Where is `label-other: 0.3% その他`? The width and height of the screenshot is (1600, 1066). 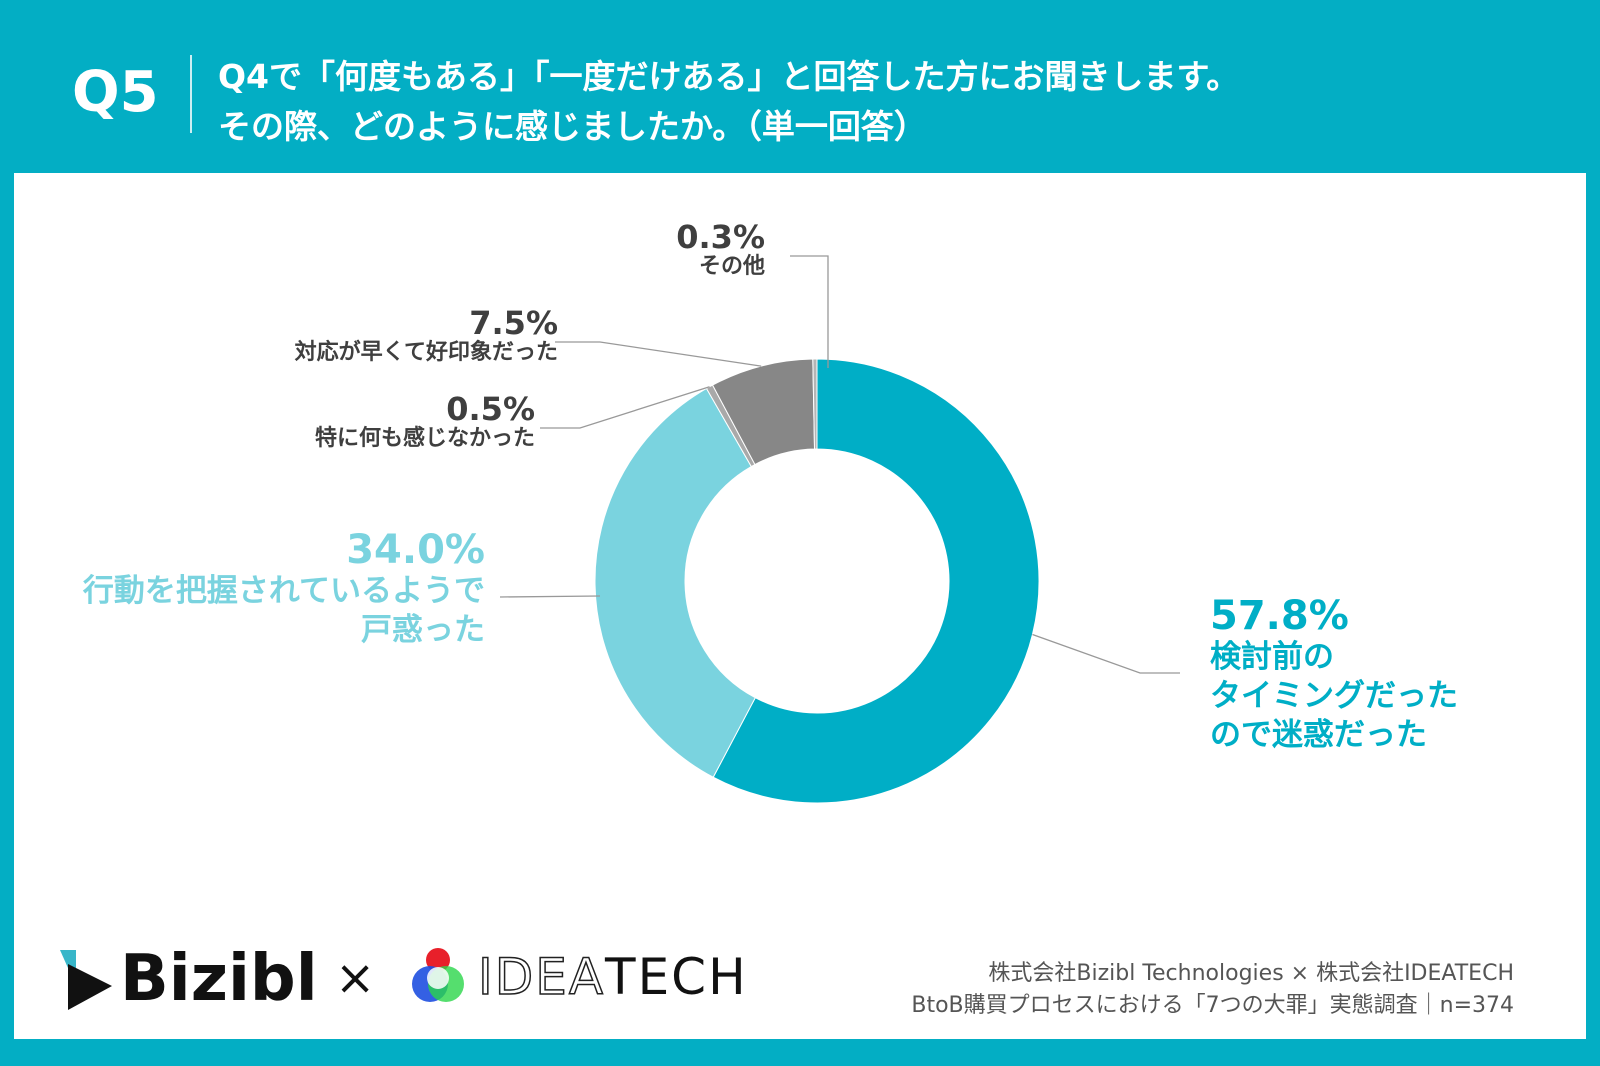 label-other: 0.3% その他 is located at coordinates (720, 249).